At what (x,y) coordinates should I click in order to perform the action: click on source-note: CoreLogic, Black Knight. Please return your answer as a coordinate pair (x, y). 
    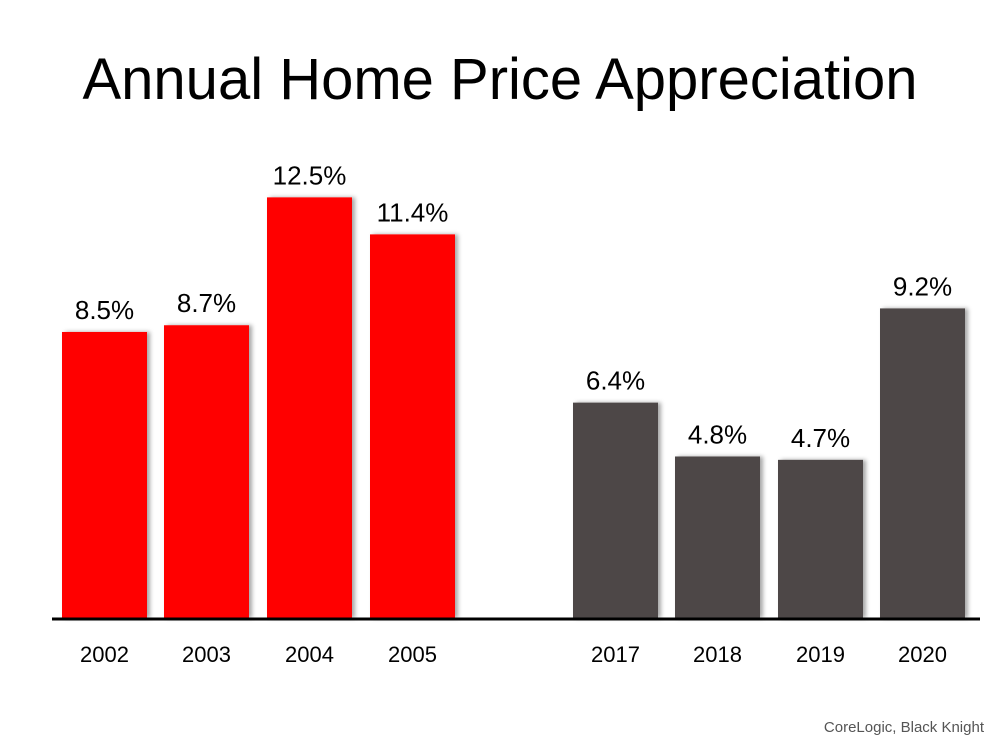
    Looking at the image, I should click on (903, 727).